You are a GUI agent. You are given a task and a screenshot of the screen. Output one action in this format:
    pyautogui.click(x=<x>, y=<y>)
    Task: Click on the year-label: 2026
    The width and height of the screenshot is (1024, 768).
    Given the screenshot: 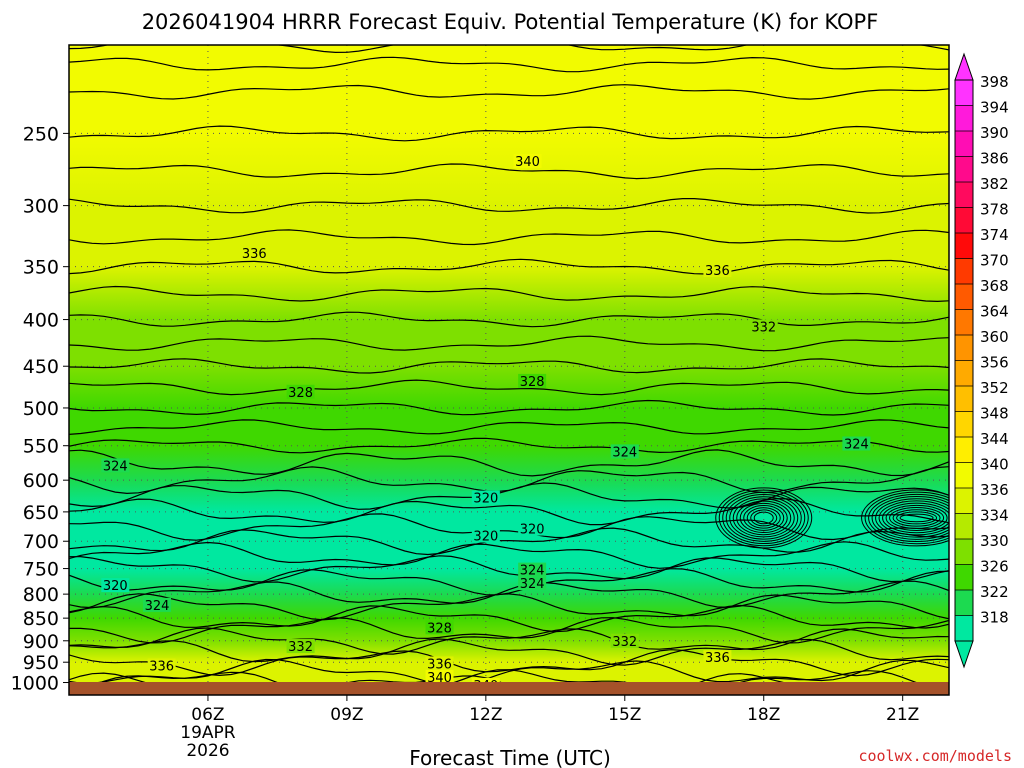 What is the action you would take?
    pyautogui.click(x=207, y=751)
    